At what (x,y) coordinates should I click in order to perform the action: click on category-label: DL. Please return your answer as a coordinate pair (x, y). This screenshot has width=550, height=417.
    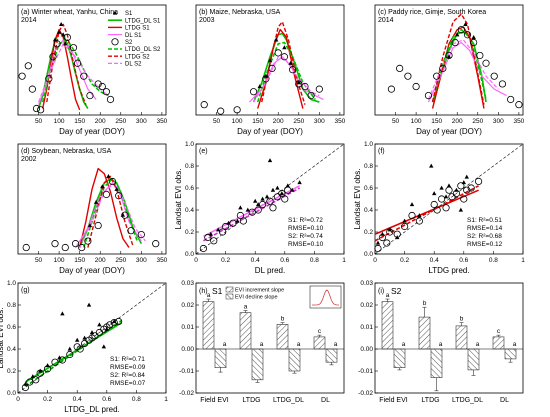
    Looking at the image, I should click on (504, 400).